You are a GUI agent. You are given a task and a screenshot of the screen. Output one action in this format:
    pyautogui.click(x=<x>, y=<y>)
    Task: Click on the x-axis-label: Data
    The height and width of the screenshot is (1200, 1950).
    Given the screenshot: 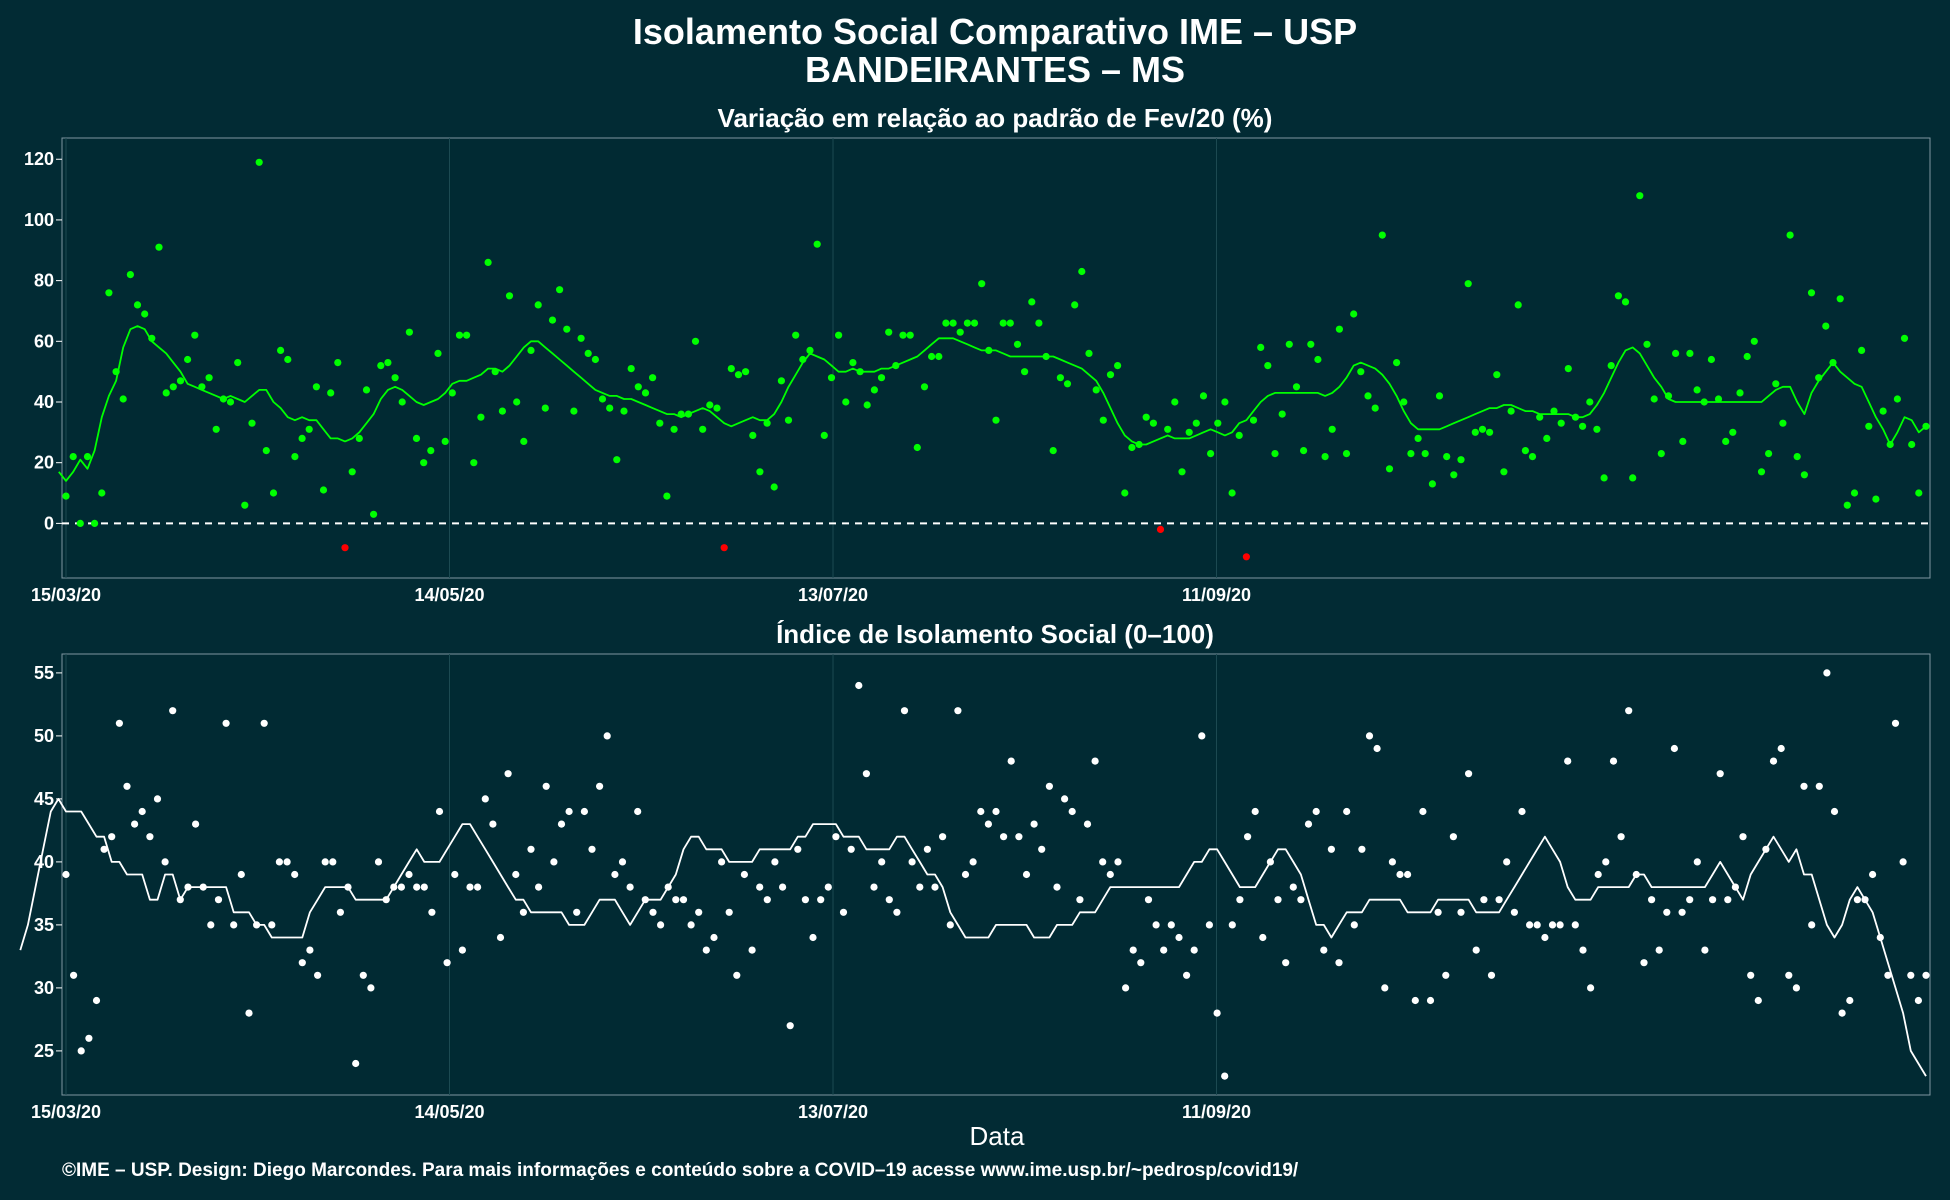 What is the action you would take?
    pyautogui.click(x=997, y=1136)
    